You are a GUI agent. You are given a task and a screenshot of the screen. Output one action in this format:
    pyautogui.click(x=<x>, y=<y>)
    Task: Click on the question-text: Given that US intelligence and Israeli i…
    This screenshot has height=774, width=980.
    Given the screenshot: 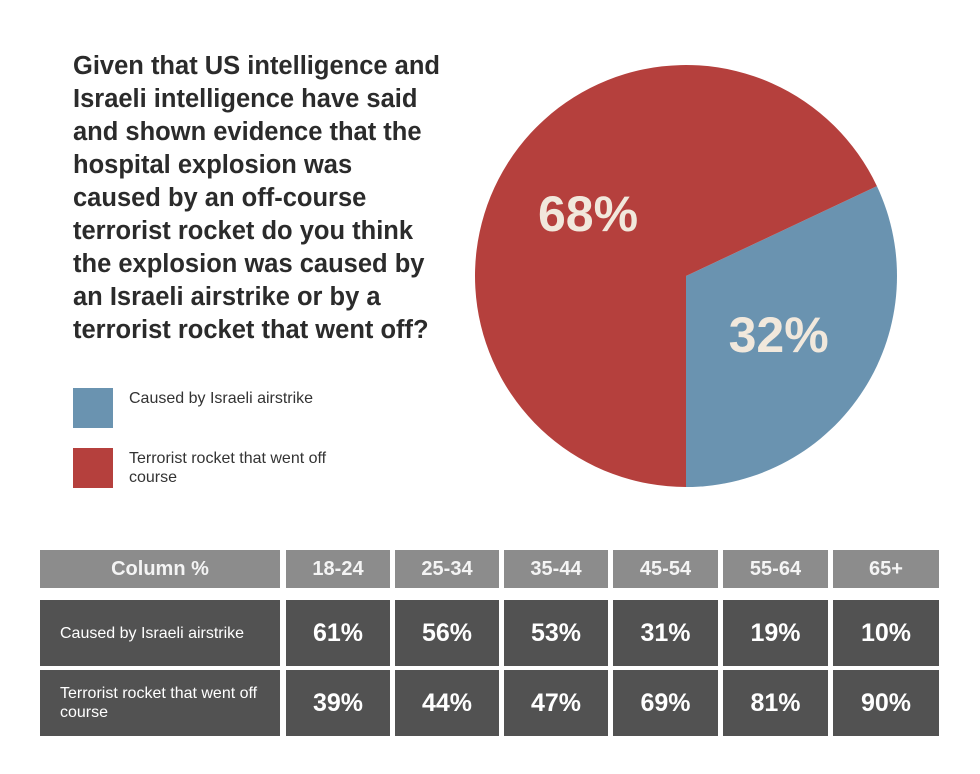 What is the action you would take?
    pyautogui.click(x=256, y=198)
    